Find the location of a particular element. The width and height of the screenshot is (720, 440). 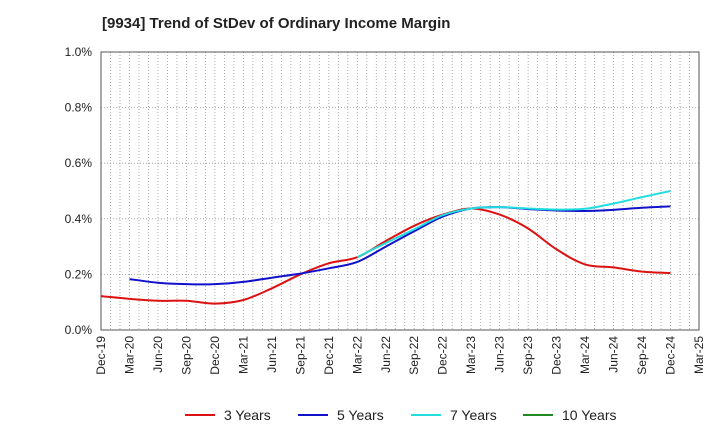

series-line-5-years is located at coordinates (400, 245).